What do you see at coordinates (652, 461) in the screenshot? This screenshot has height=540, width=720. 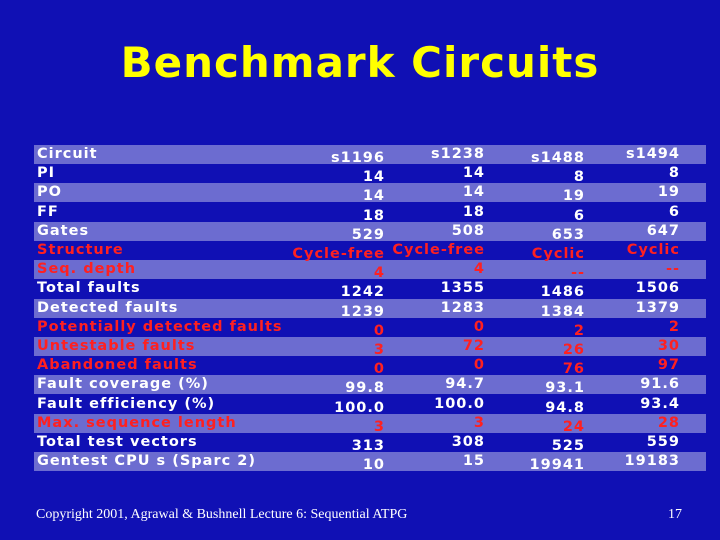 I see `table-cell: 19183` at bounding box center [652, 461].